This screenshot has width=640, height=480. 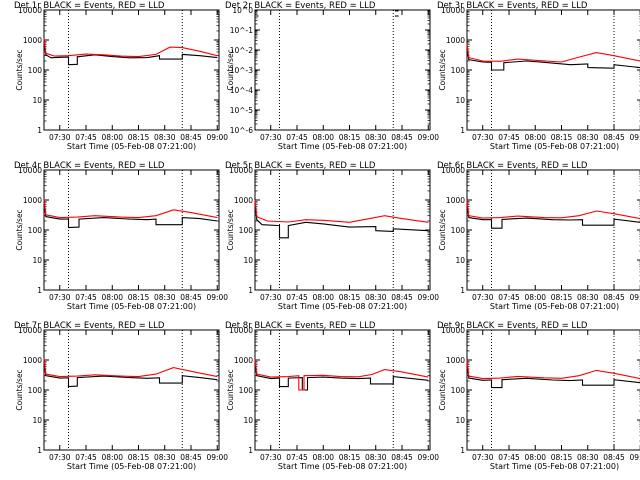 I want to click on chart-title: Det 4r BLACK = Events, RED = LLD, so click(x=89, y=166).